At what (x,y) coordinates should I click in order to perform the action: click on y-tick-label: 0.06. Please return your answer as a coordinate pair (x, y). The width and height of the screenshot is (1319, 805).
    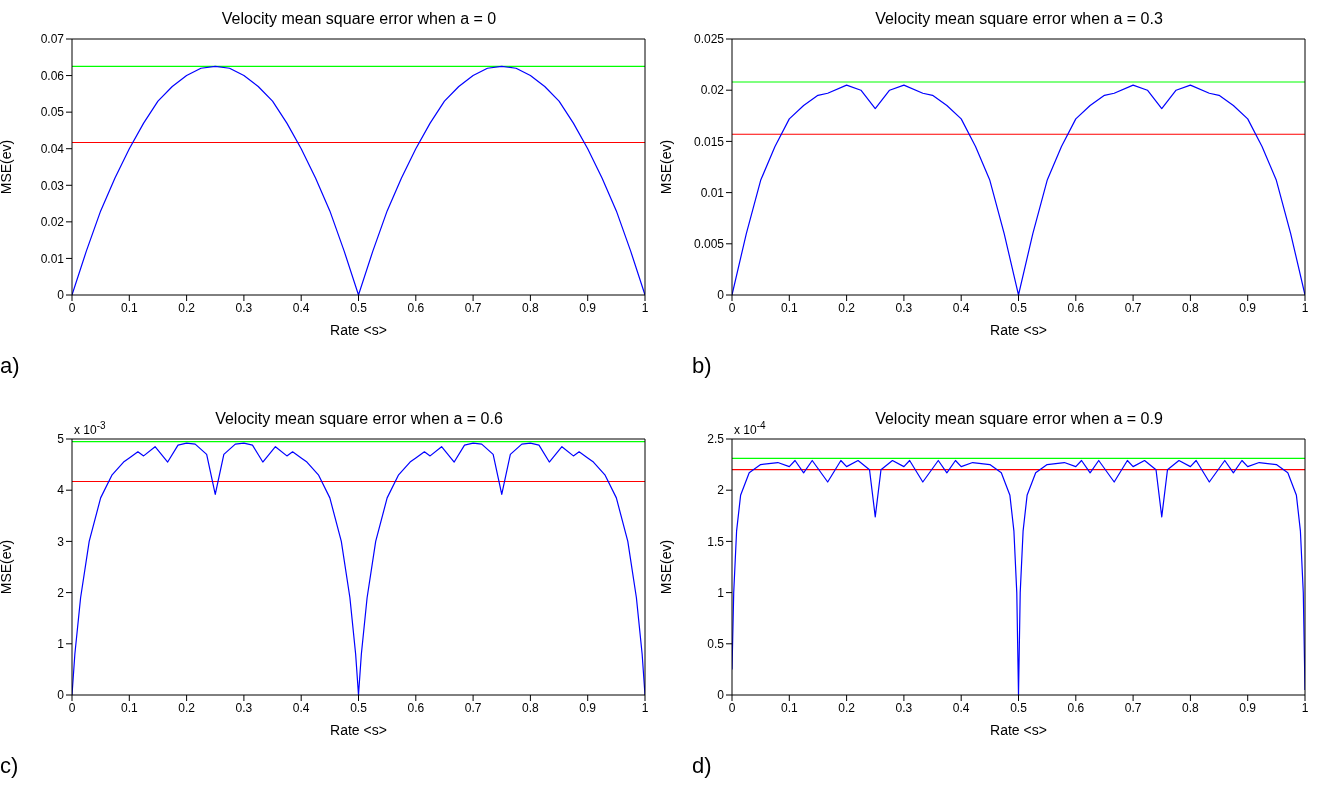
    Looking at the image, I should click on (52, 75).